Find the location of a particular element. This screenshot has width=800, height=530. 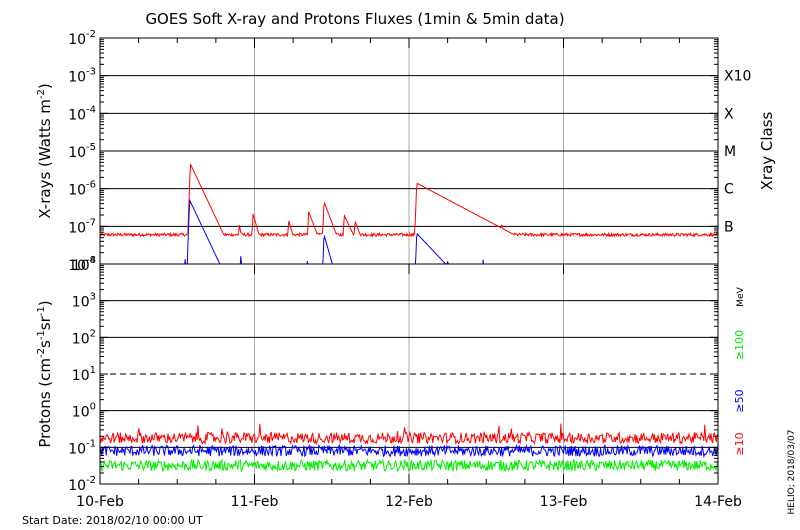

credit-label: HELIO; 2018/03/07 is located at coordinates (792, 472).